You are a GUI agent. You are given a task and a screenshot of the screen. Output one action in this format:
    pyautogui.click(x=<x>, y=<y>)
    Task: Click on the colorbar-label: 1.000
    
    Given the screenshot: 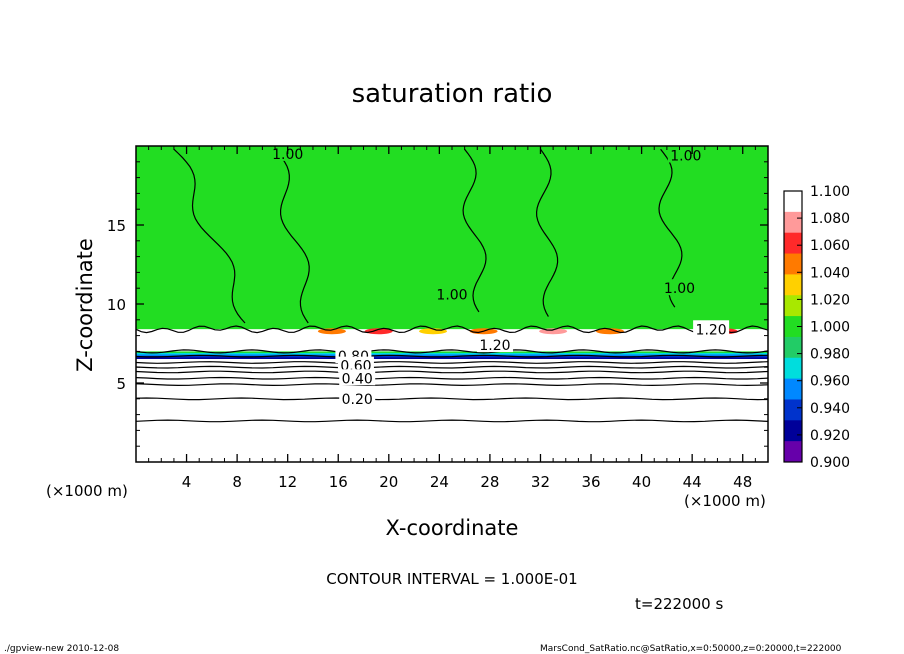 What is the action you would take?
    pyautogui.click(x=830, y=328)
    